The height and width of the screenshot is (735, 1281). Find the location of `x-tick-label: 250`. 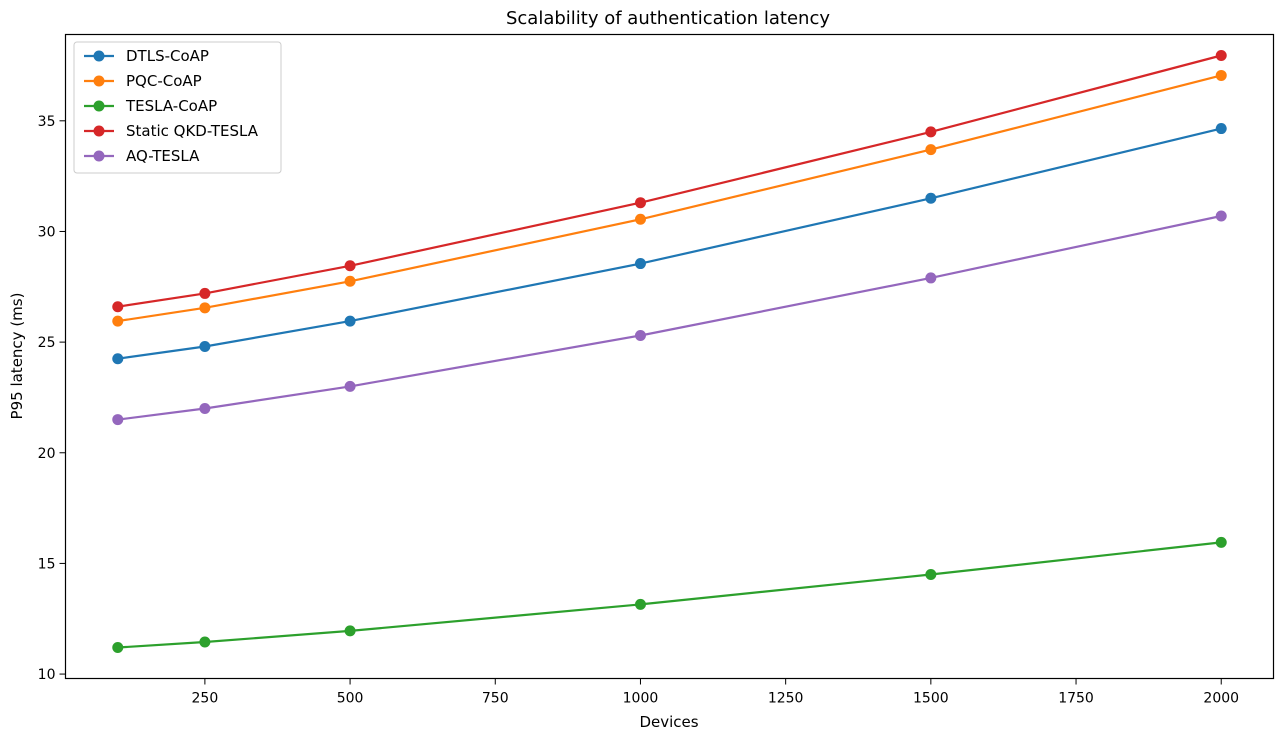

x-tick-label: 250 is located at coordinates (205, 699).